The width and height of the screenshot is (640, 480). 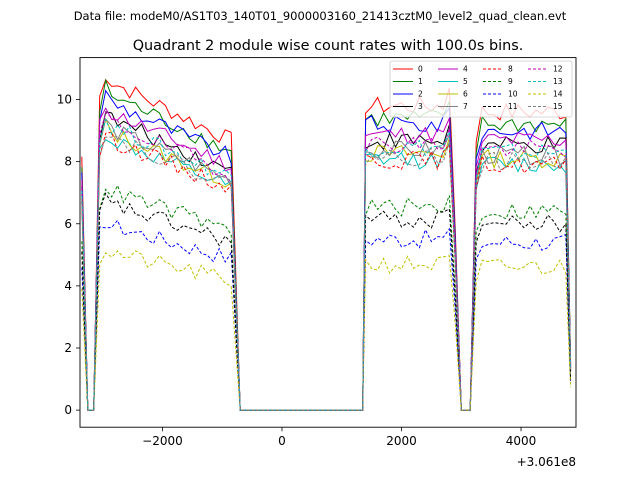 I want to click on x-tick-label: 2000, so click(x=401, y=441).